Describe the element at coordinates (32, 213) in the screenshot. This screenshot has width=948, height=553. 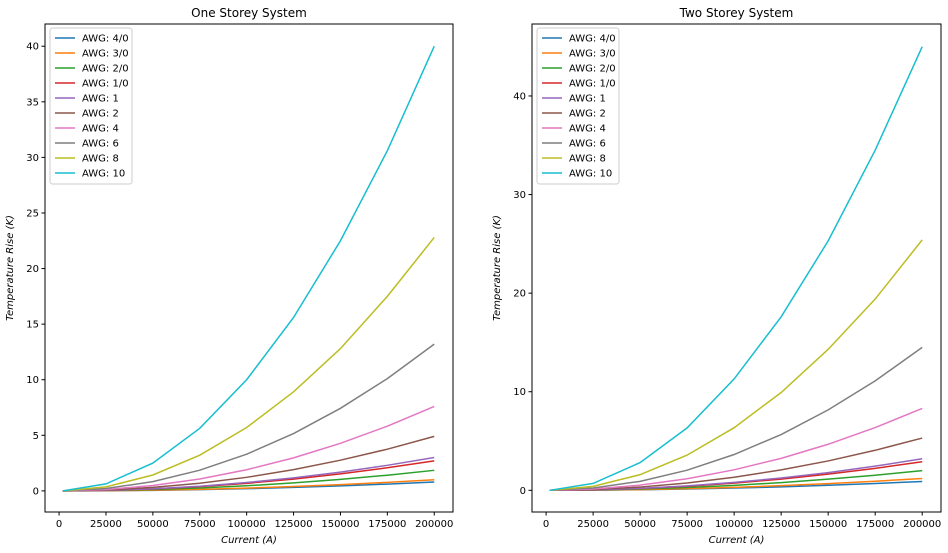
I see `y-tick-label: 25` at that location.